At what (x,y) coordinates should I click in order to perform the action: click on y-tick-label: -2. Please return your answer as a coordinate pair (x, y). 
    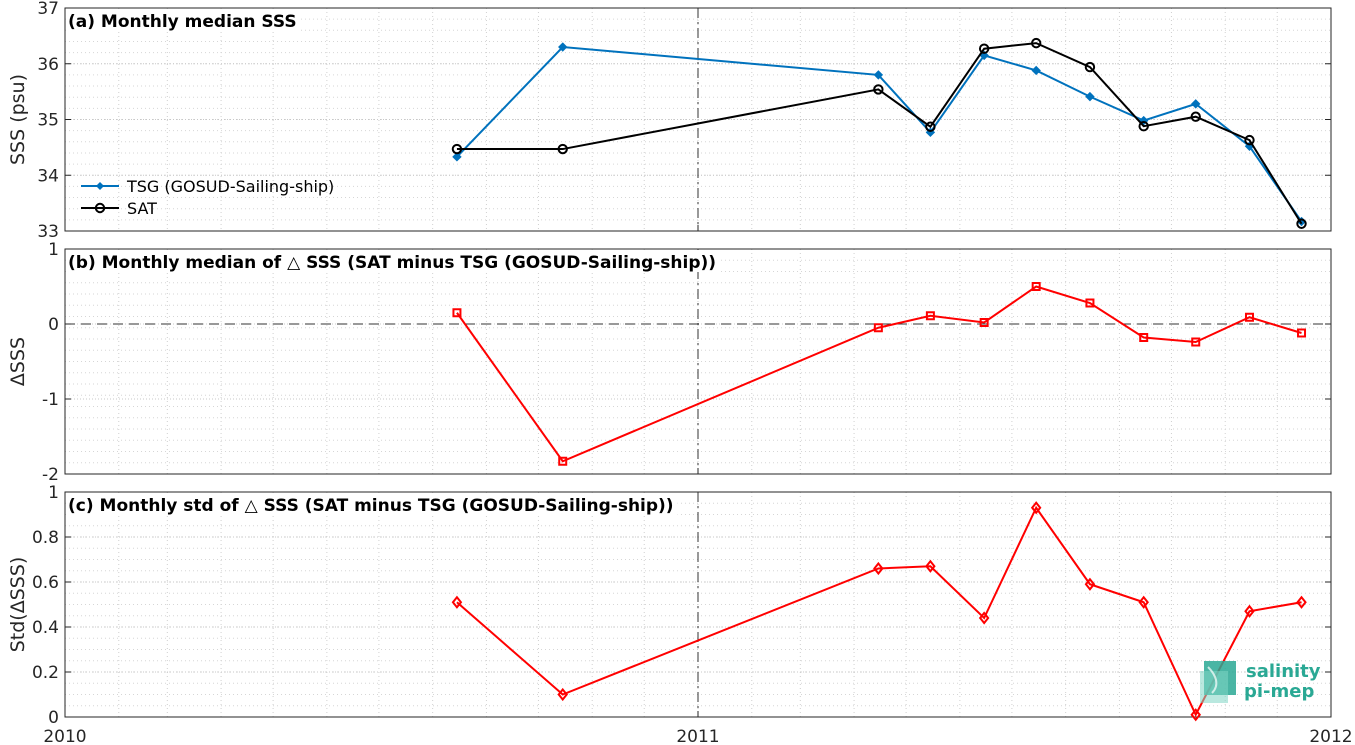
    Looking at the image, I should click on (50, 475).